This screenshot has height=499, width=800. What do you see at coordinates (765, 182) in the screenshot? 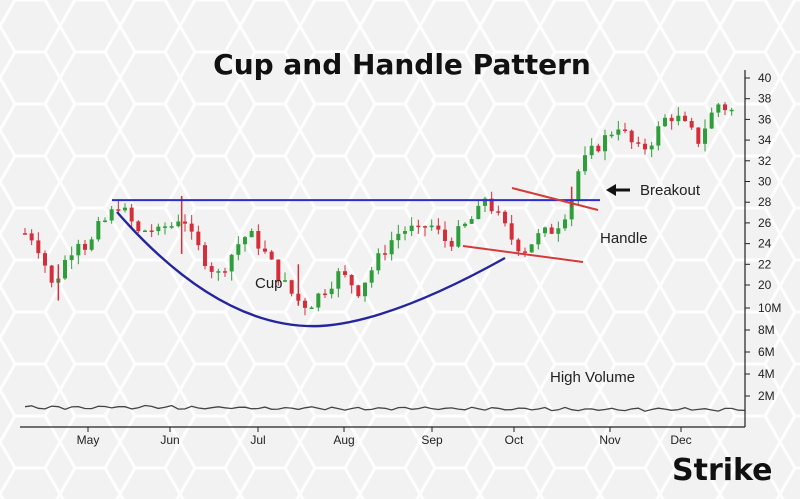
I see `price-tick-label: 30` at bounding box center [765, 182].